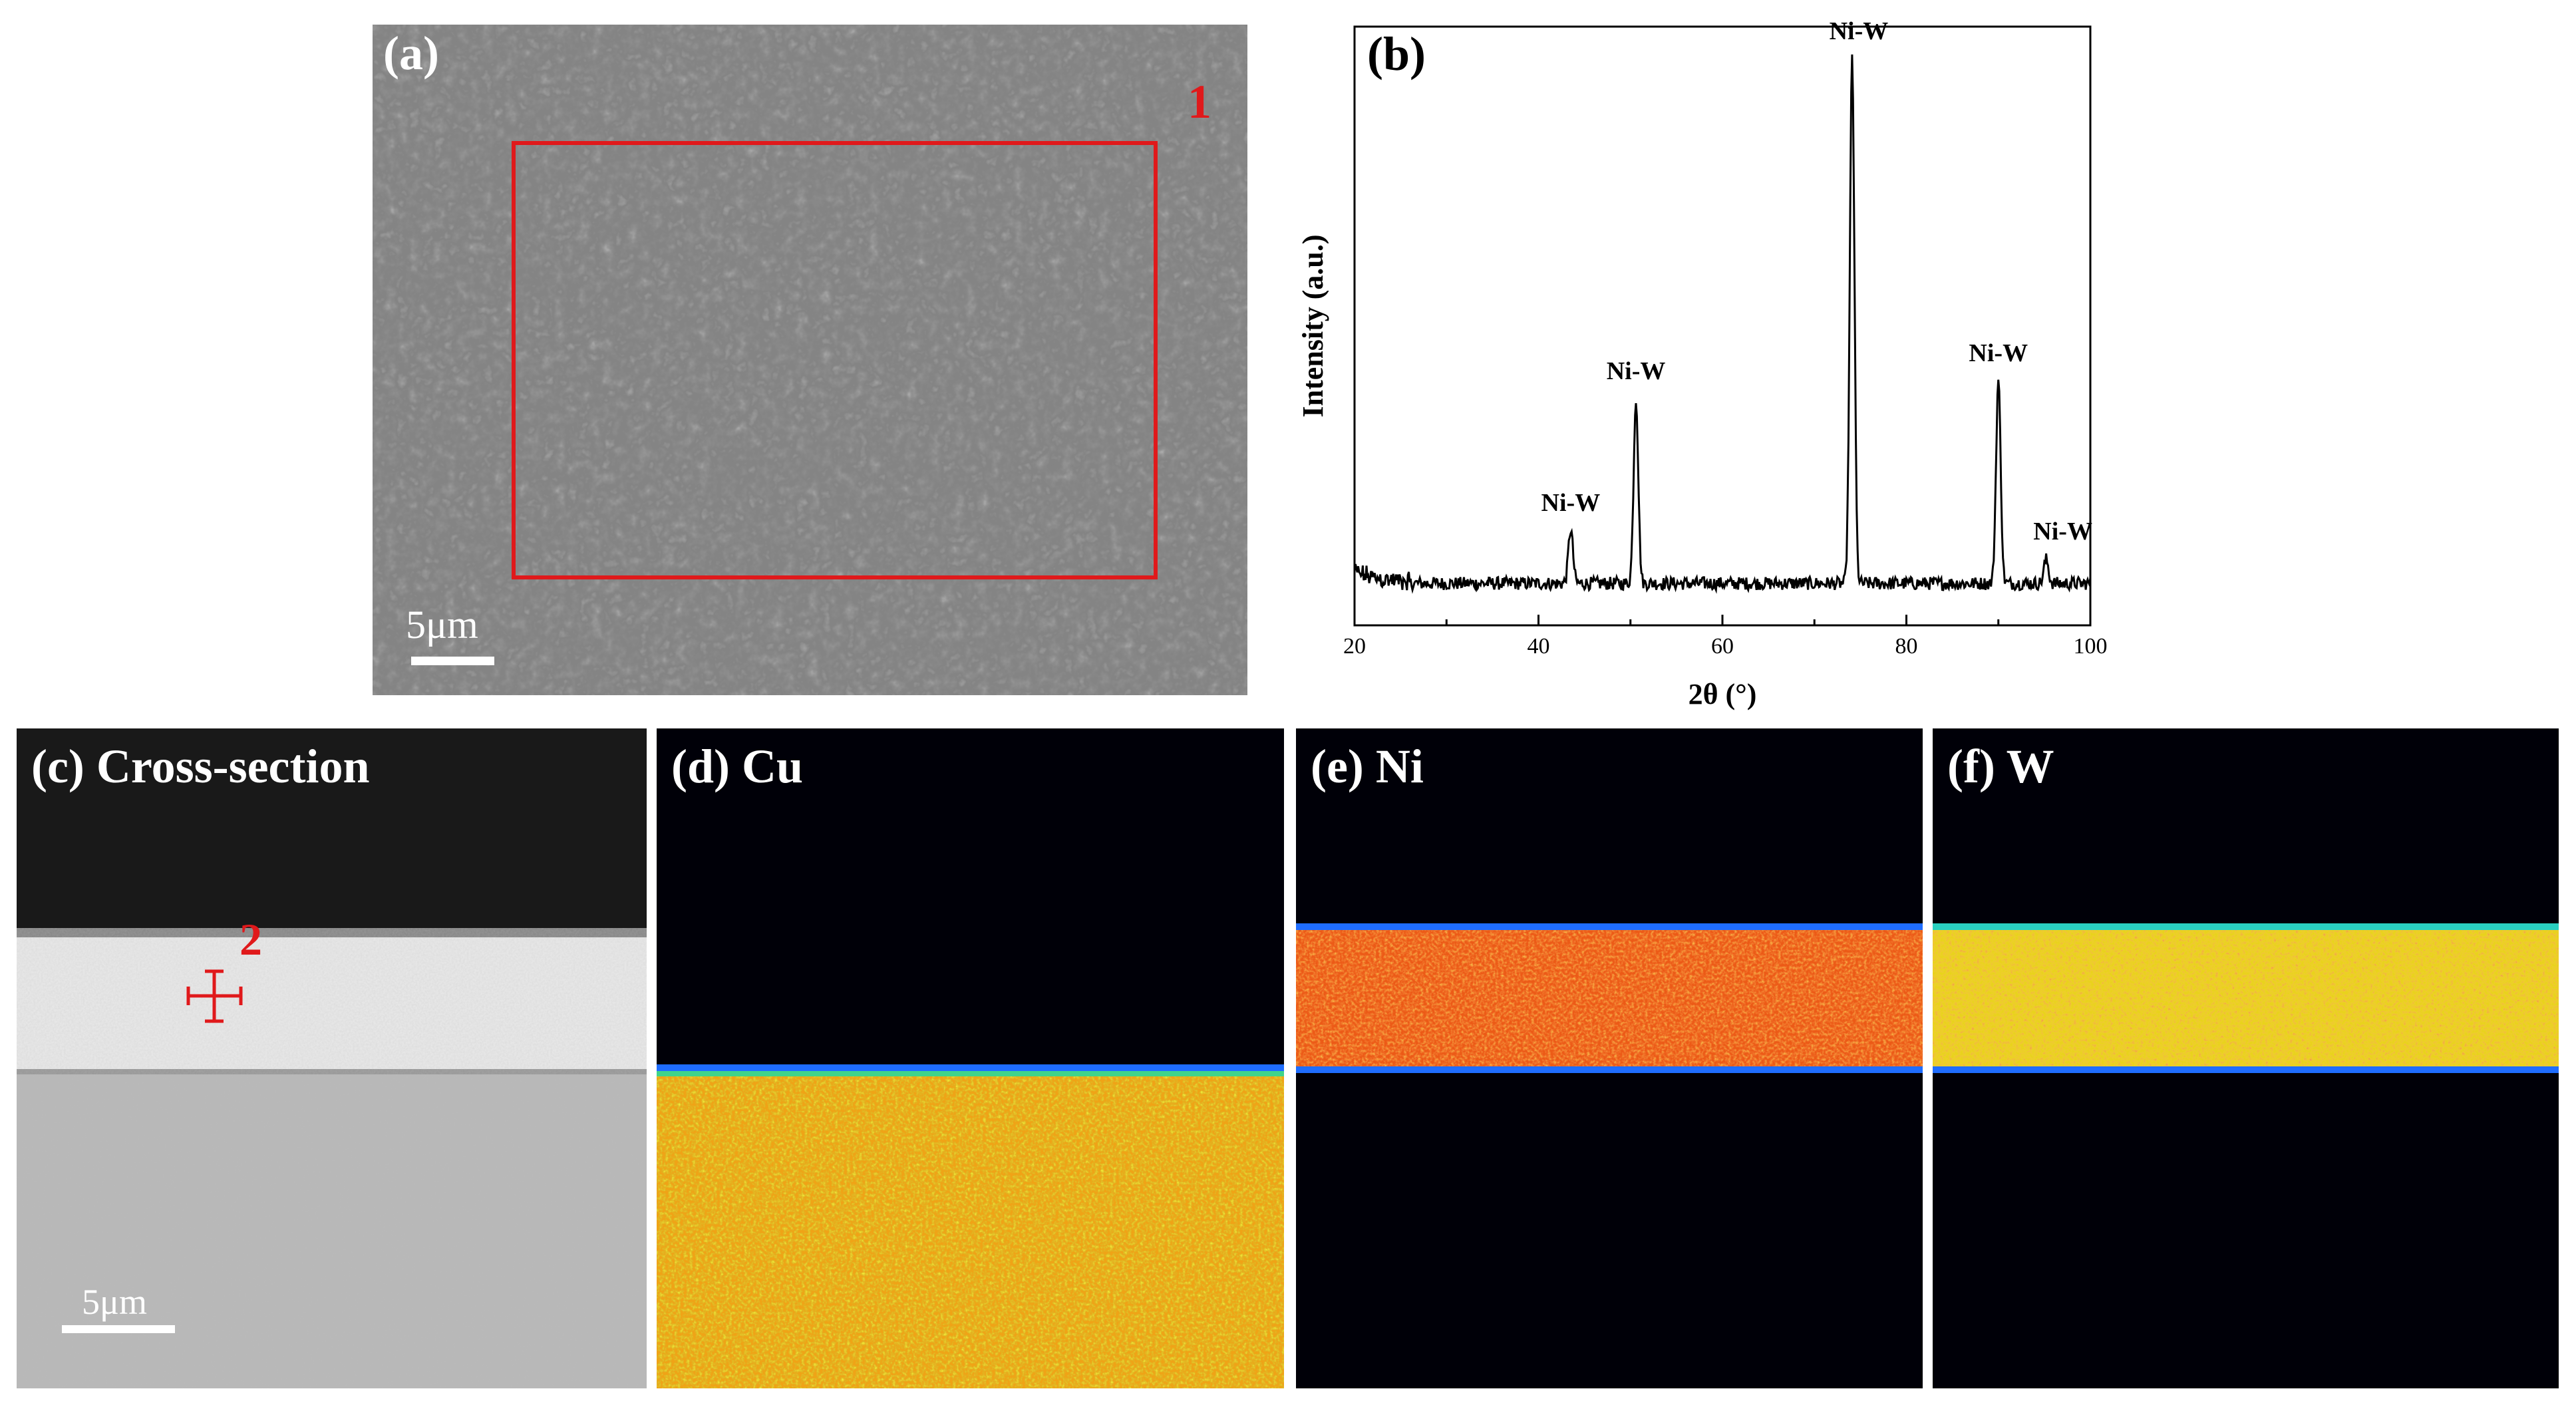 Image resolution: width=2576 pixels, height=1405 pixels. Describe the element at coordinates (411, 54) in the screenshot. I see `panel-label-a: (a)` at that location.